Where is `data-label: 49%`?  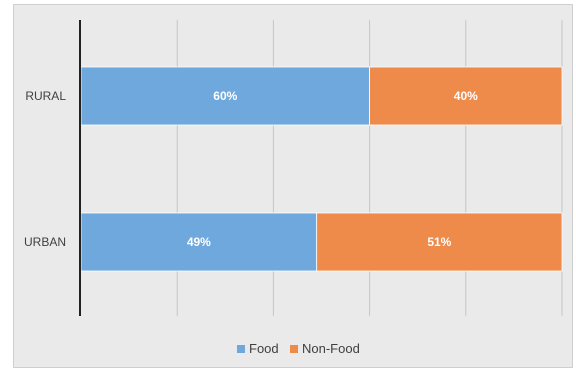
data-label: 49% is located at coordinates (199, 242).